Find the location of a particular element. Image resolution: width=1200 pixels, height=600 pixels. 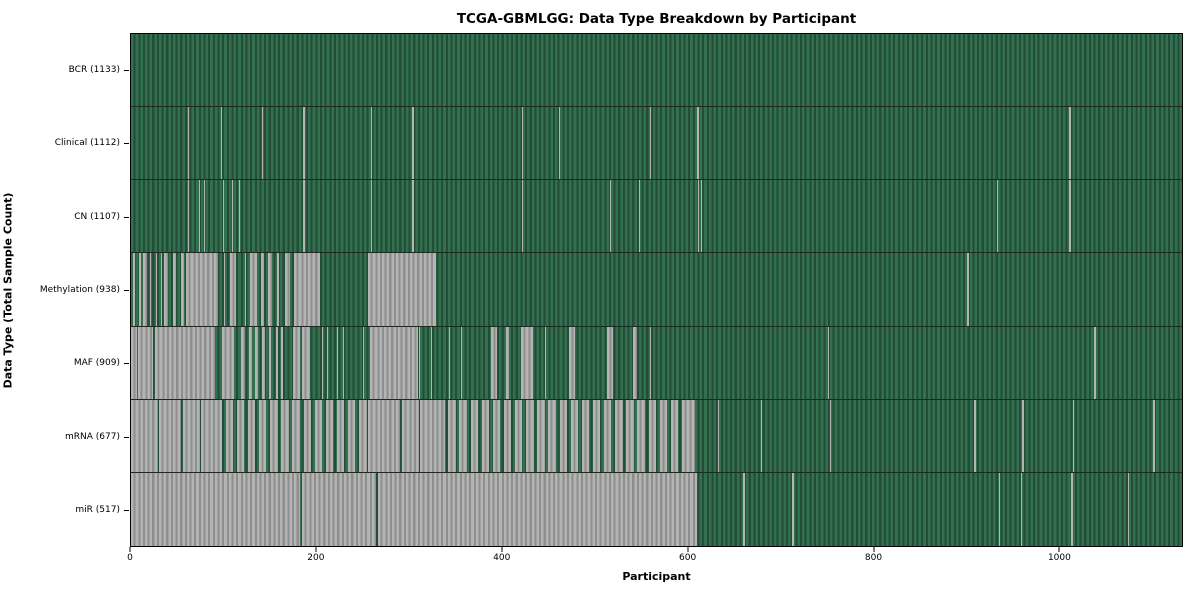

x-axis-title: Participant is located at coordinates (656, 576).